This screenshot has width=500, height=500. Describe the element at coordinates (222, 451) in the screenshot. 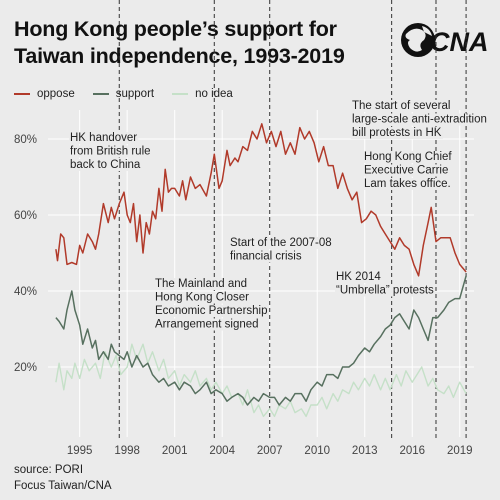

I see `x-tick-label: 2004` at that location.